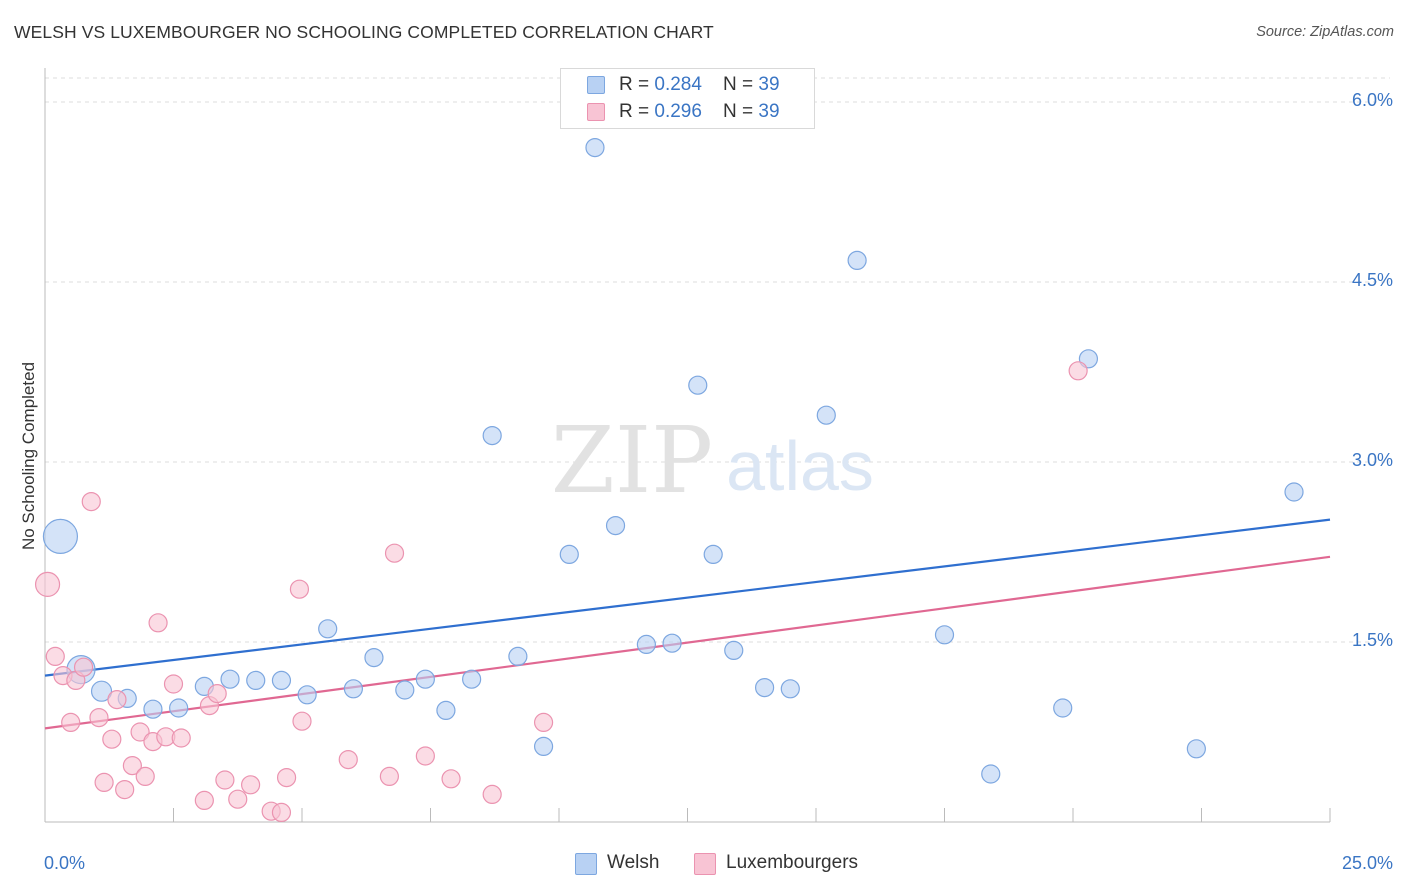 The image size is (1406, 892). Describe the element at coordinates (687, 98) in the screenshot. I see `correlation-legend: R = 0.284 N = 39 R = 0.296 N = 39` at that location.